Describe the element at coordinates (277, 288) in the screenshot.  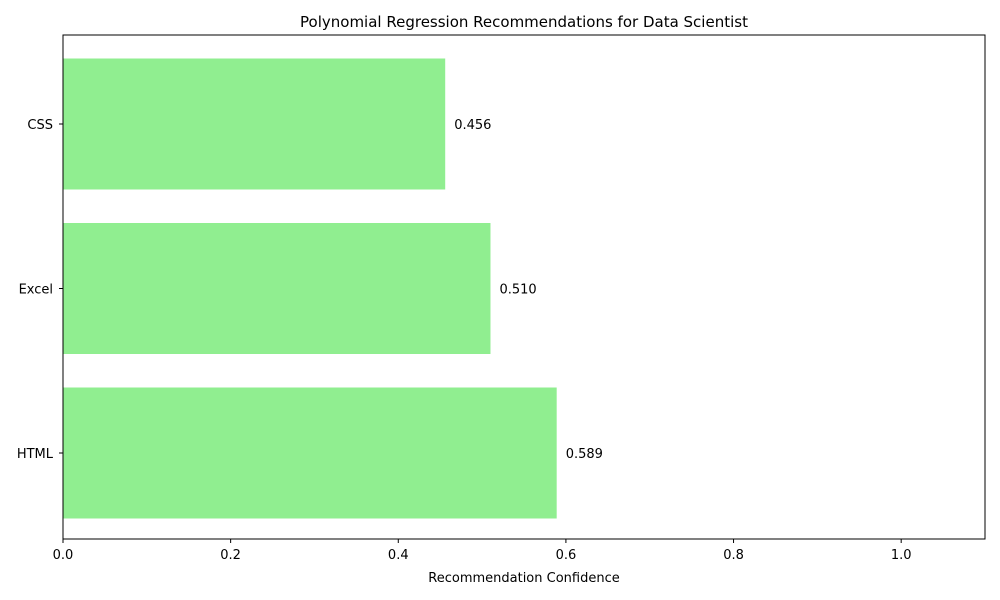
I see `bar-excel` at that location.